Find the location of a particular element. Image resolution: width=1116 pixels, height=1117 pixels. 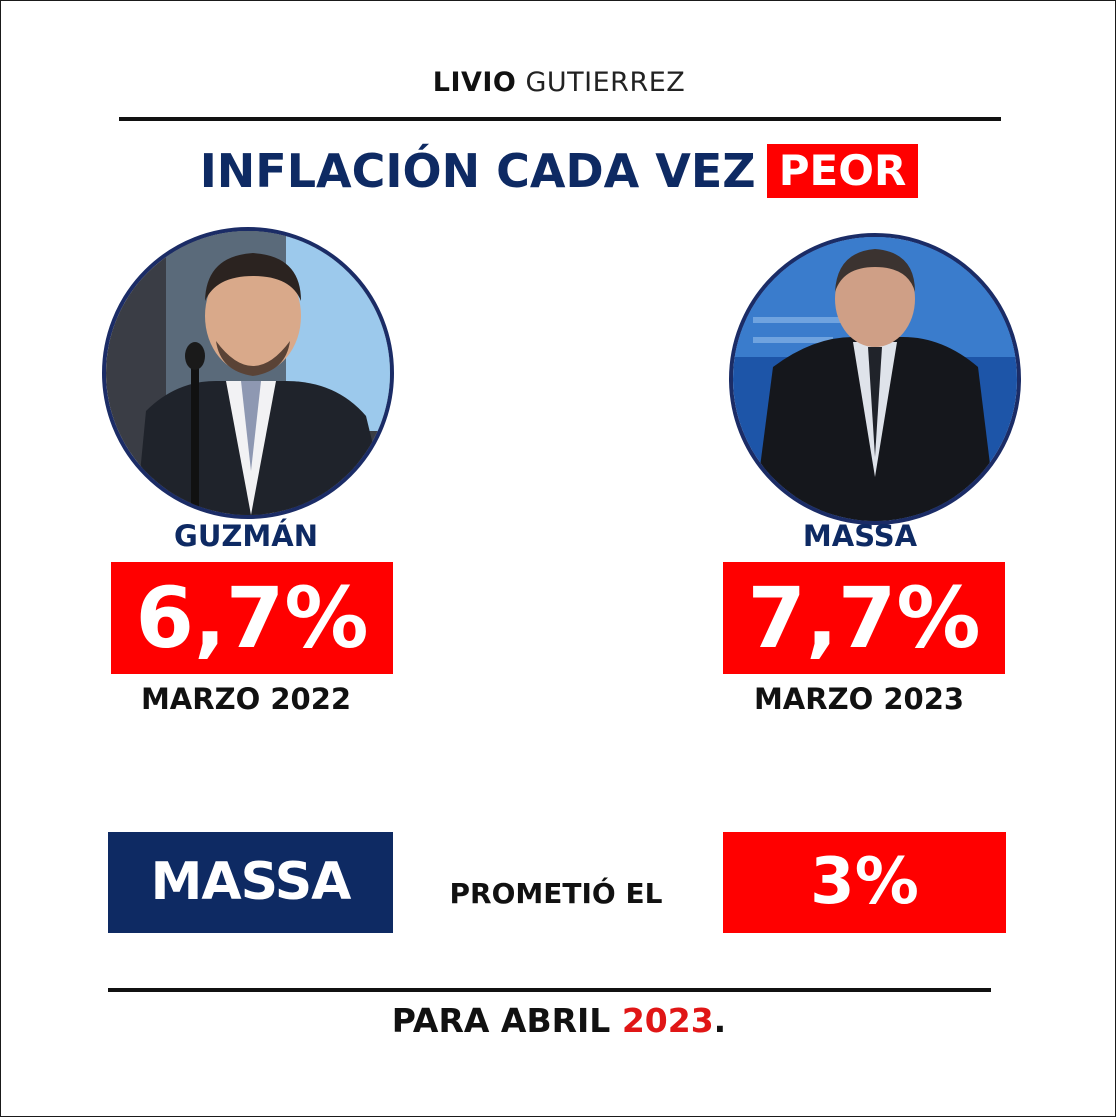

footer-year: 2023 is located at coordinates (667, 1020).